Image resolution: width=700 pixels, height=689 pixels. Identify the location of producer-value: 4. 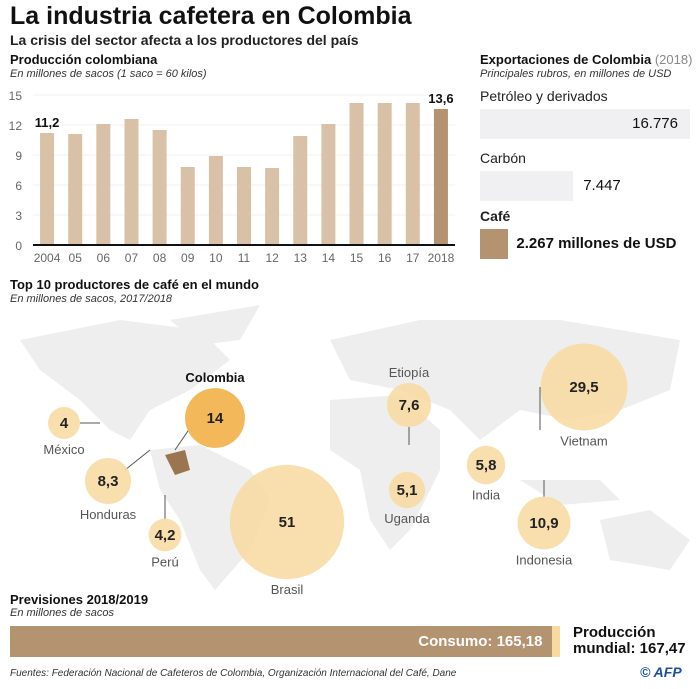
(64, 423).